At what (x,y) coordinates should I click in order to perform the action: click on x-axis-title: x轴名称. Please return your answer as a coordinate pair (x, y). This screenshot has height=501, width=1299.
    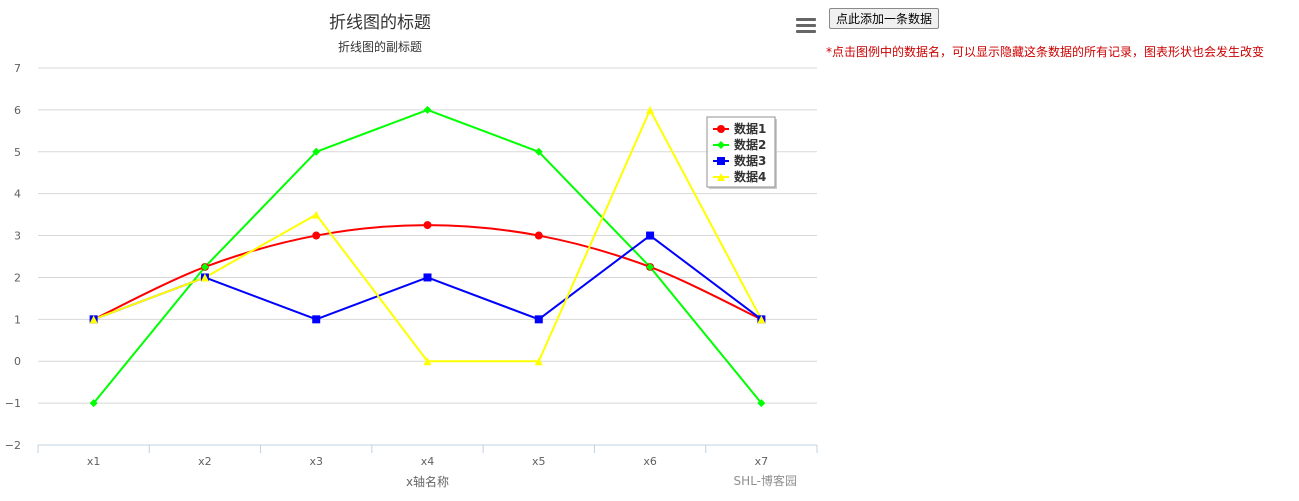
    Looking at the image, I should click on (427, 481).